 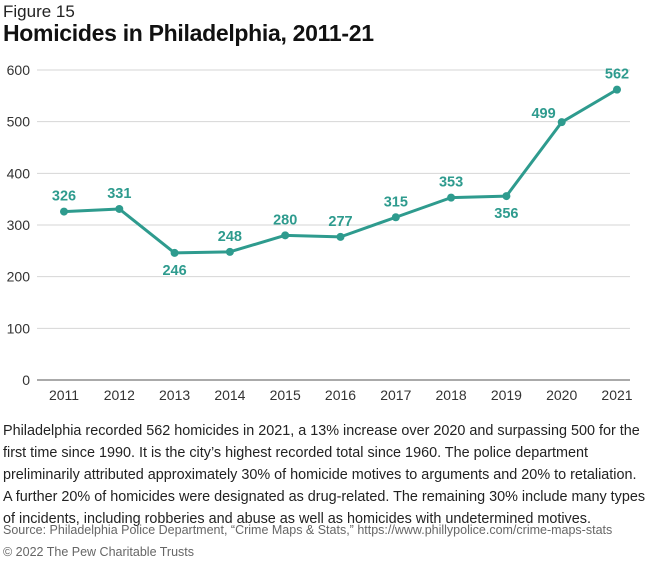 What do you see at coordinates (174, 395) in the screenshot?
I see `x-tick-label: 2013` at bounding box center [174, 395].